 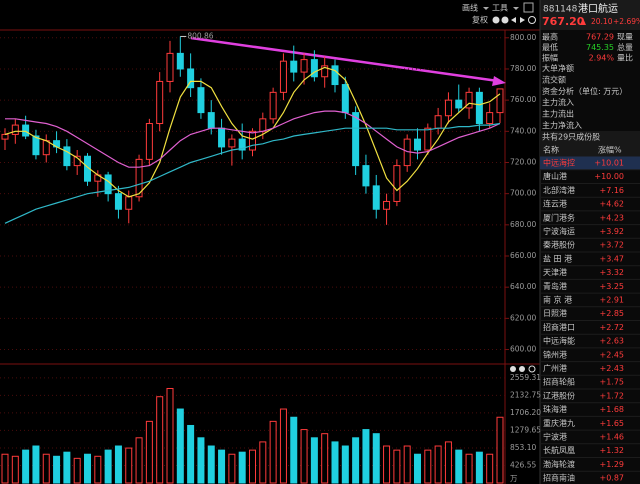 What do you see at coordinates (625, 37) in the screenshot?
I see `quote-label: 现量` at bounding box center [625, 37].